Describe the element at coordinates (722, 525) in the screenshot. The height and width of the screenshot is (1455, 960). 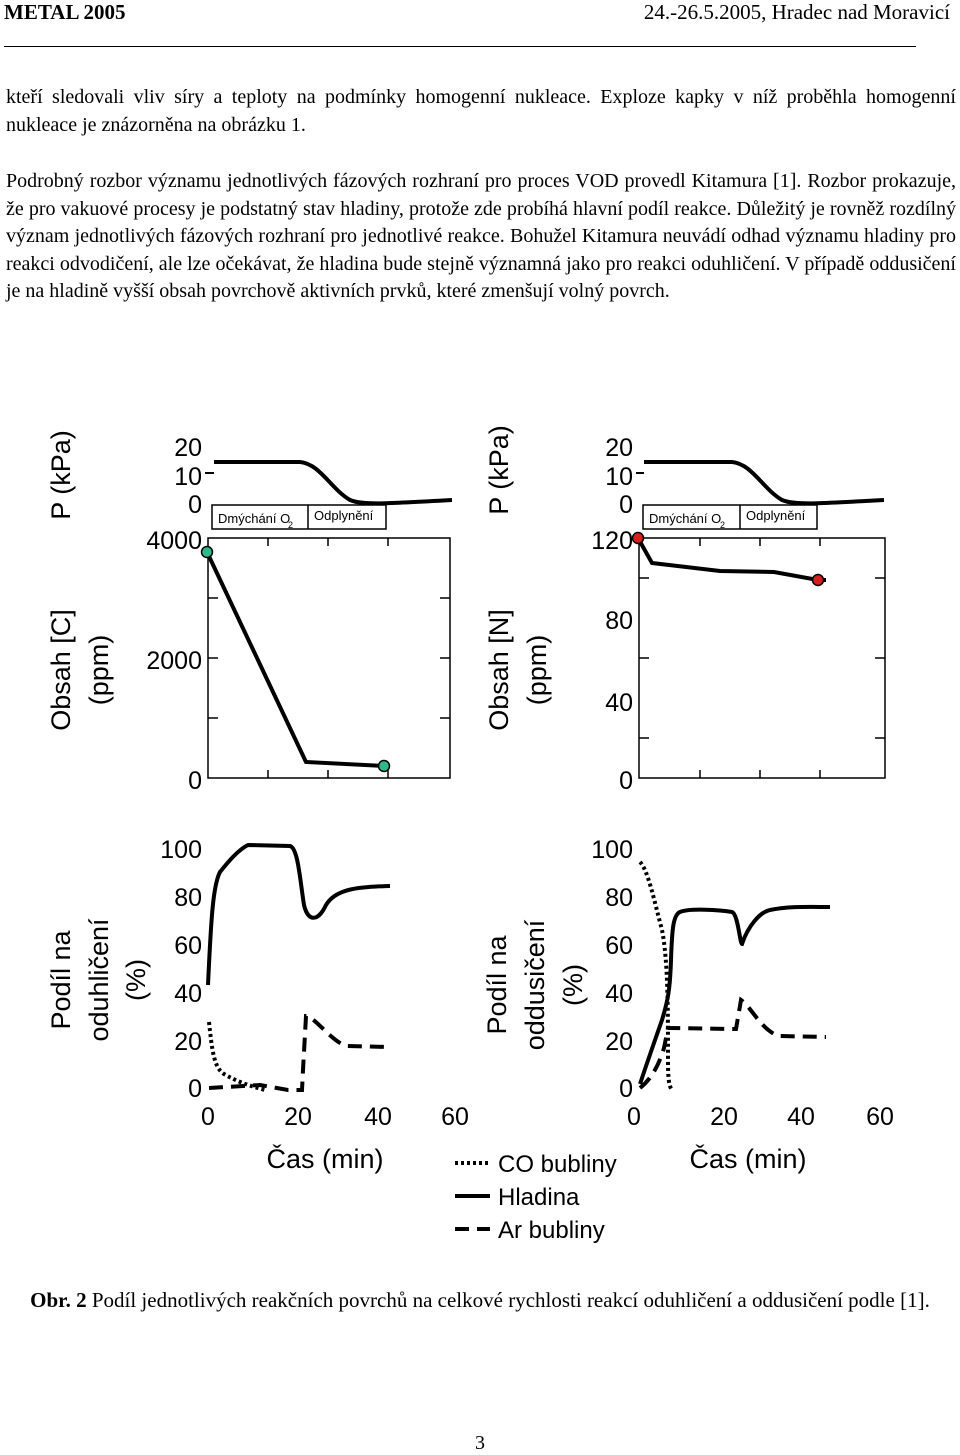
I see `right-phase-label-sub: 2` at that location.